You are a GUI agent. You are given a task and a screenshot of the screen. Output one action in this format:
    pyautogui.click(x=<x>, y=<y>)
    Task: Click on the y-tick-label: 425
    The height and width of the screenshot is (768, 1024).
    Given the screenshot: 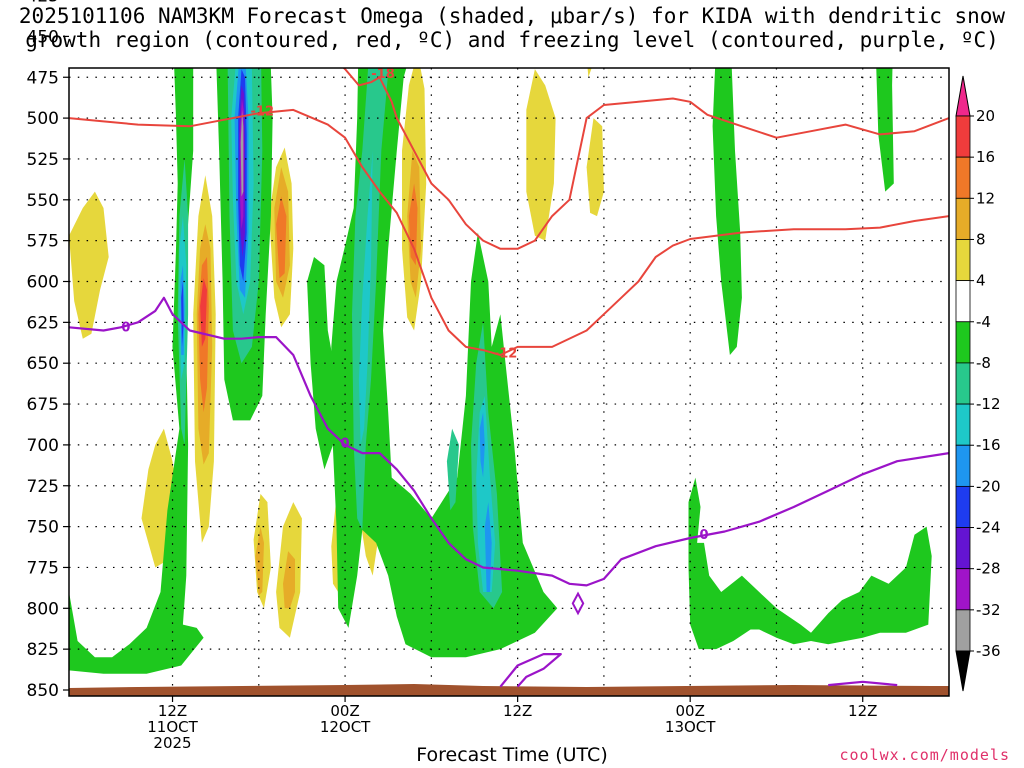 What is the action you would take?
    pyautogui.click(x=43, y=3)
    